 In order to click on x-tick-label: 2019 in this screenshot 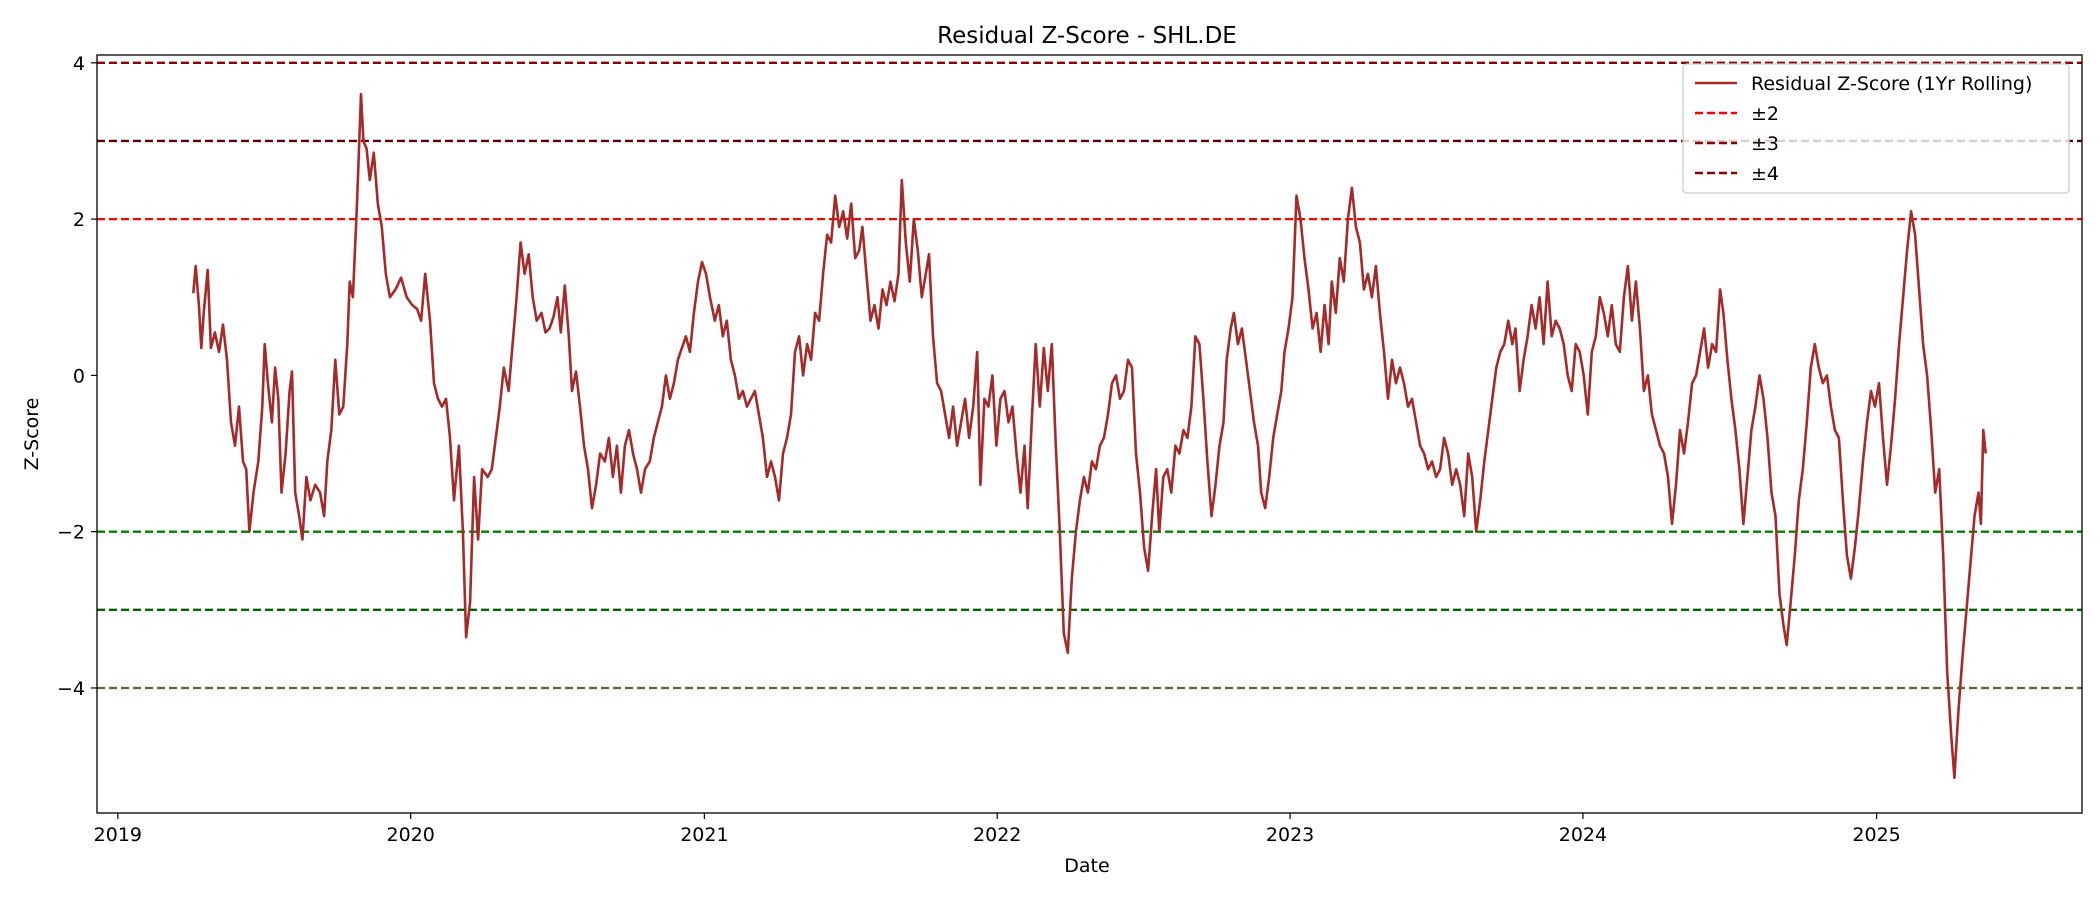, I will do `click(118, 835)`.